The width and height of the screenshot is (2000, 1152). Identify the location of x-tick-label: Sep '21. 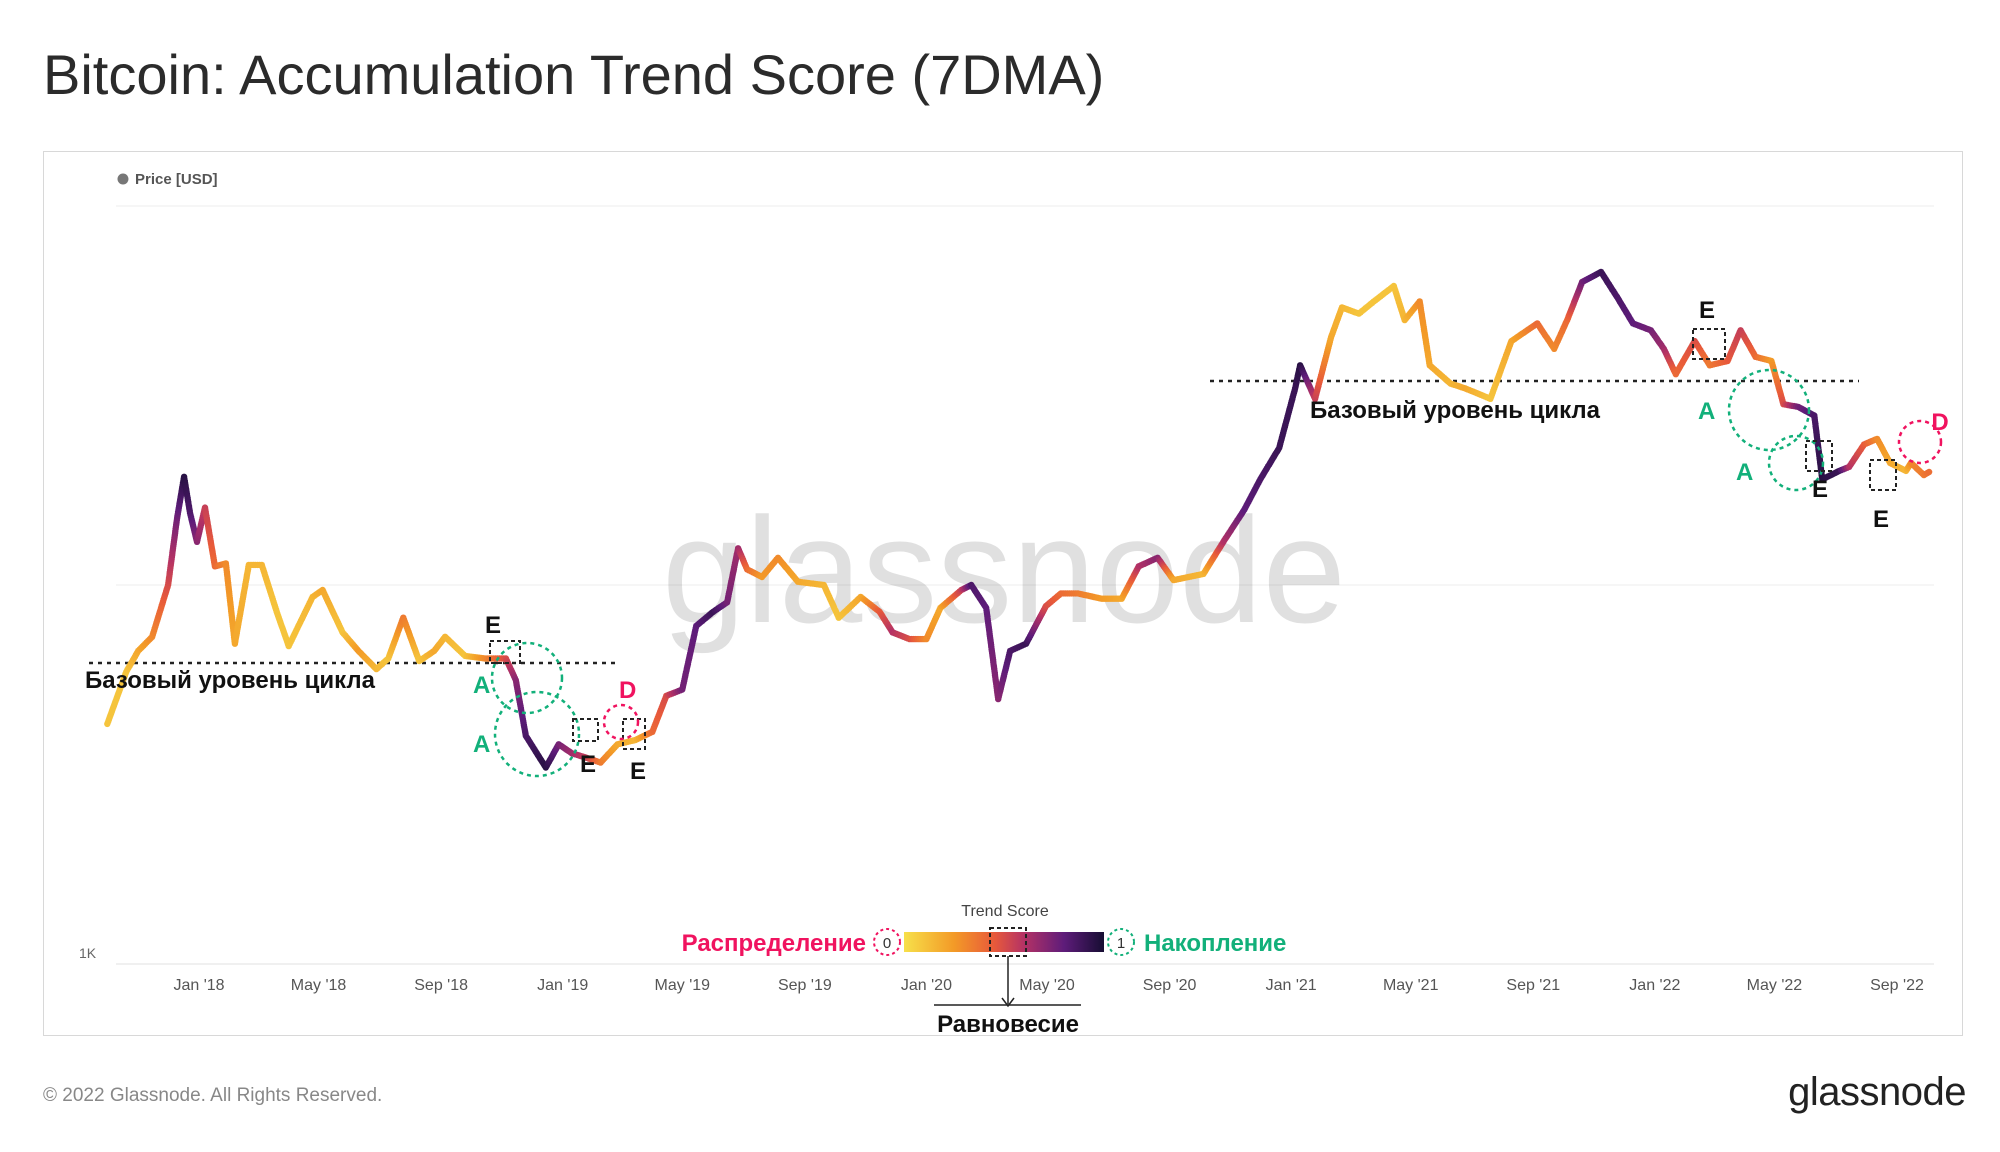
(1533, 985).